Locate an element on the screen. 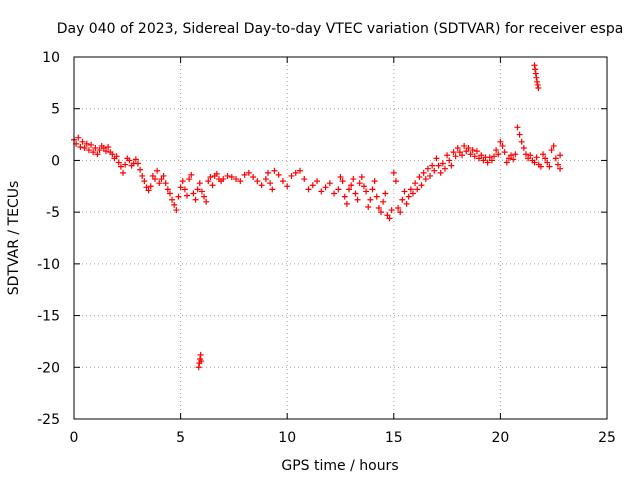 The image size is (640, 480). y-tick-label: 5 is located at coordinates (55, 110).